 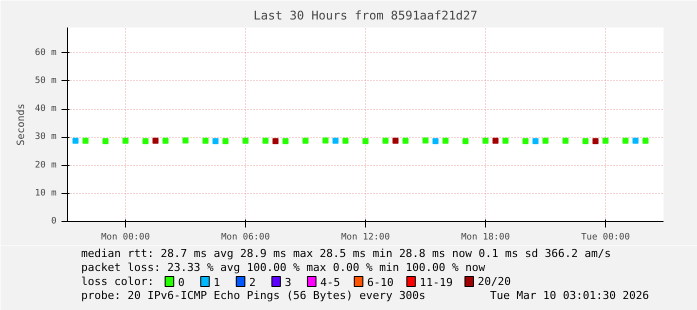 What do you see at coordinates (485, 237) in the screenshot?
I see `x-tick-label: Mon 18:00` at bounding box center [485, 237].